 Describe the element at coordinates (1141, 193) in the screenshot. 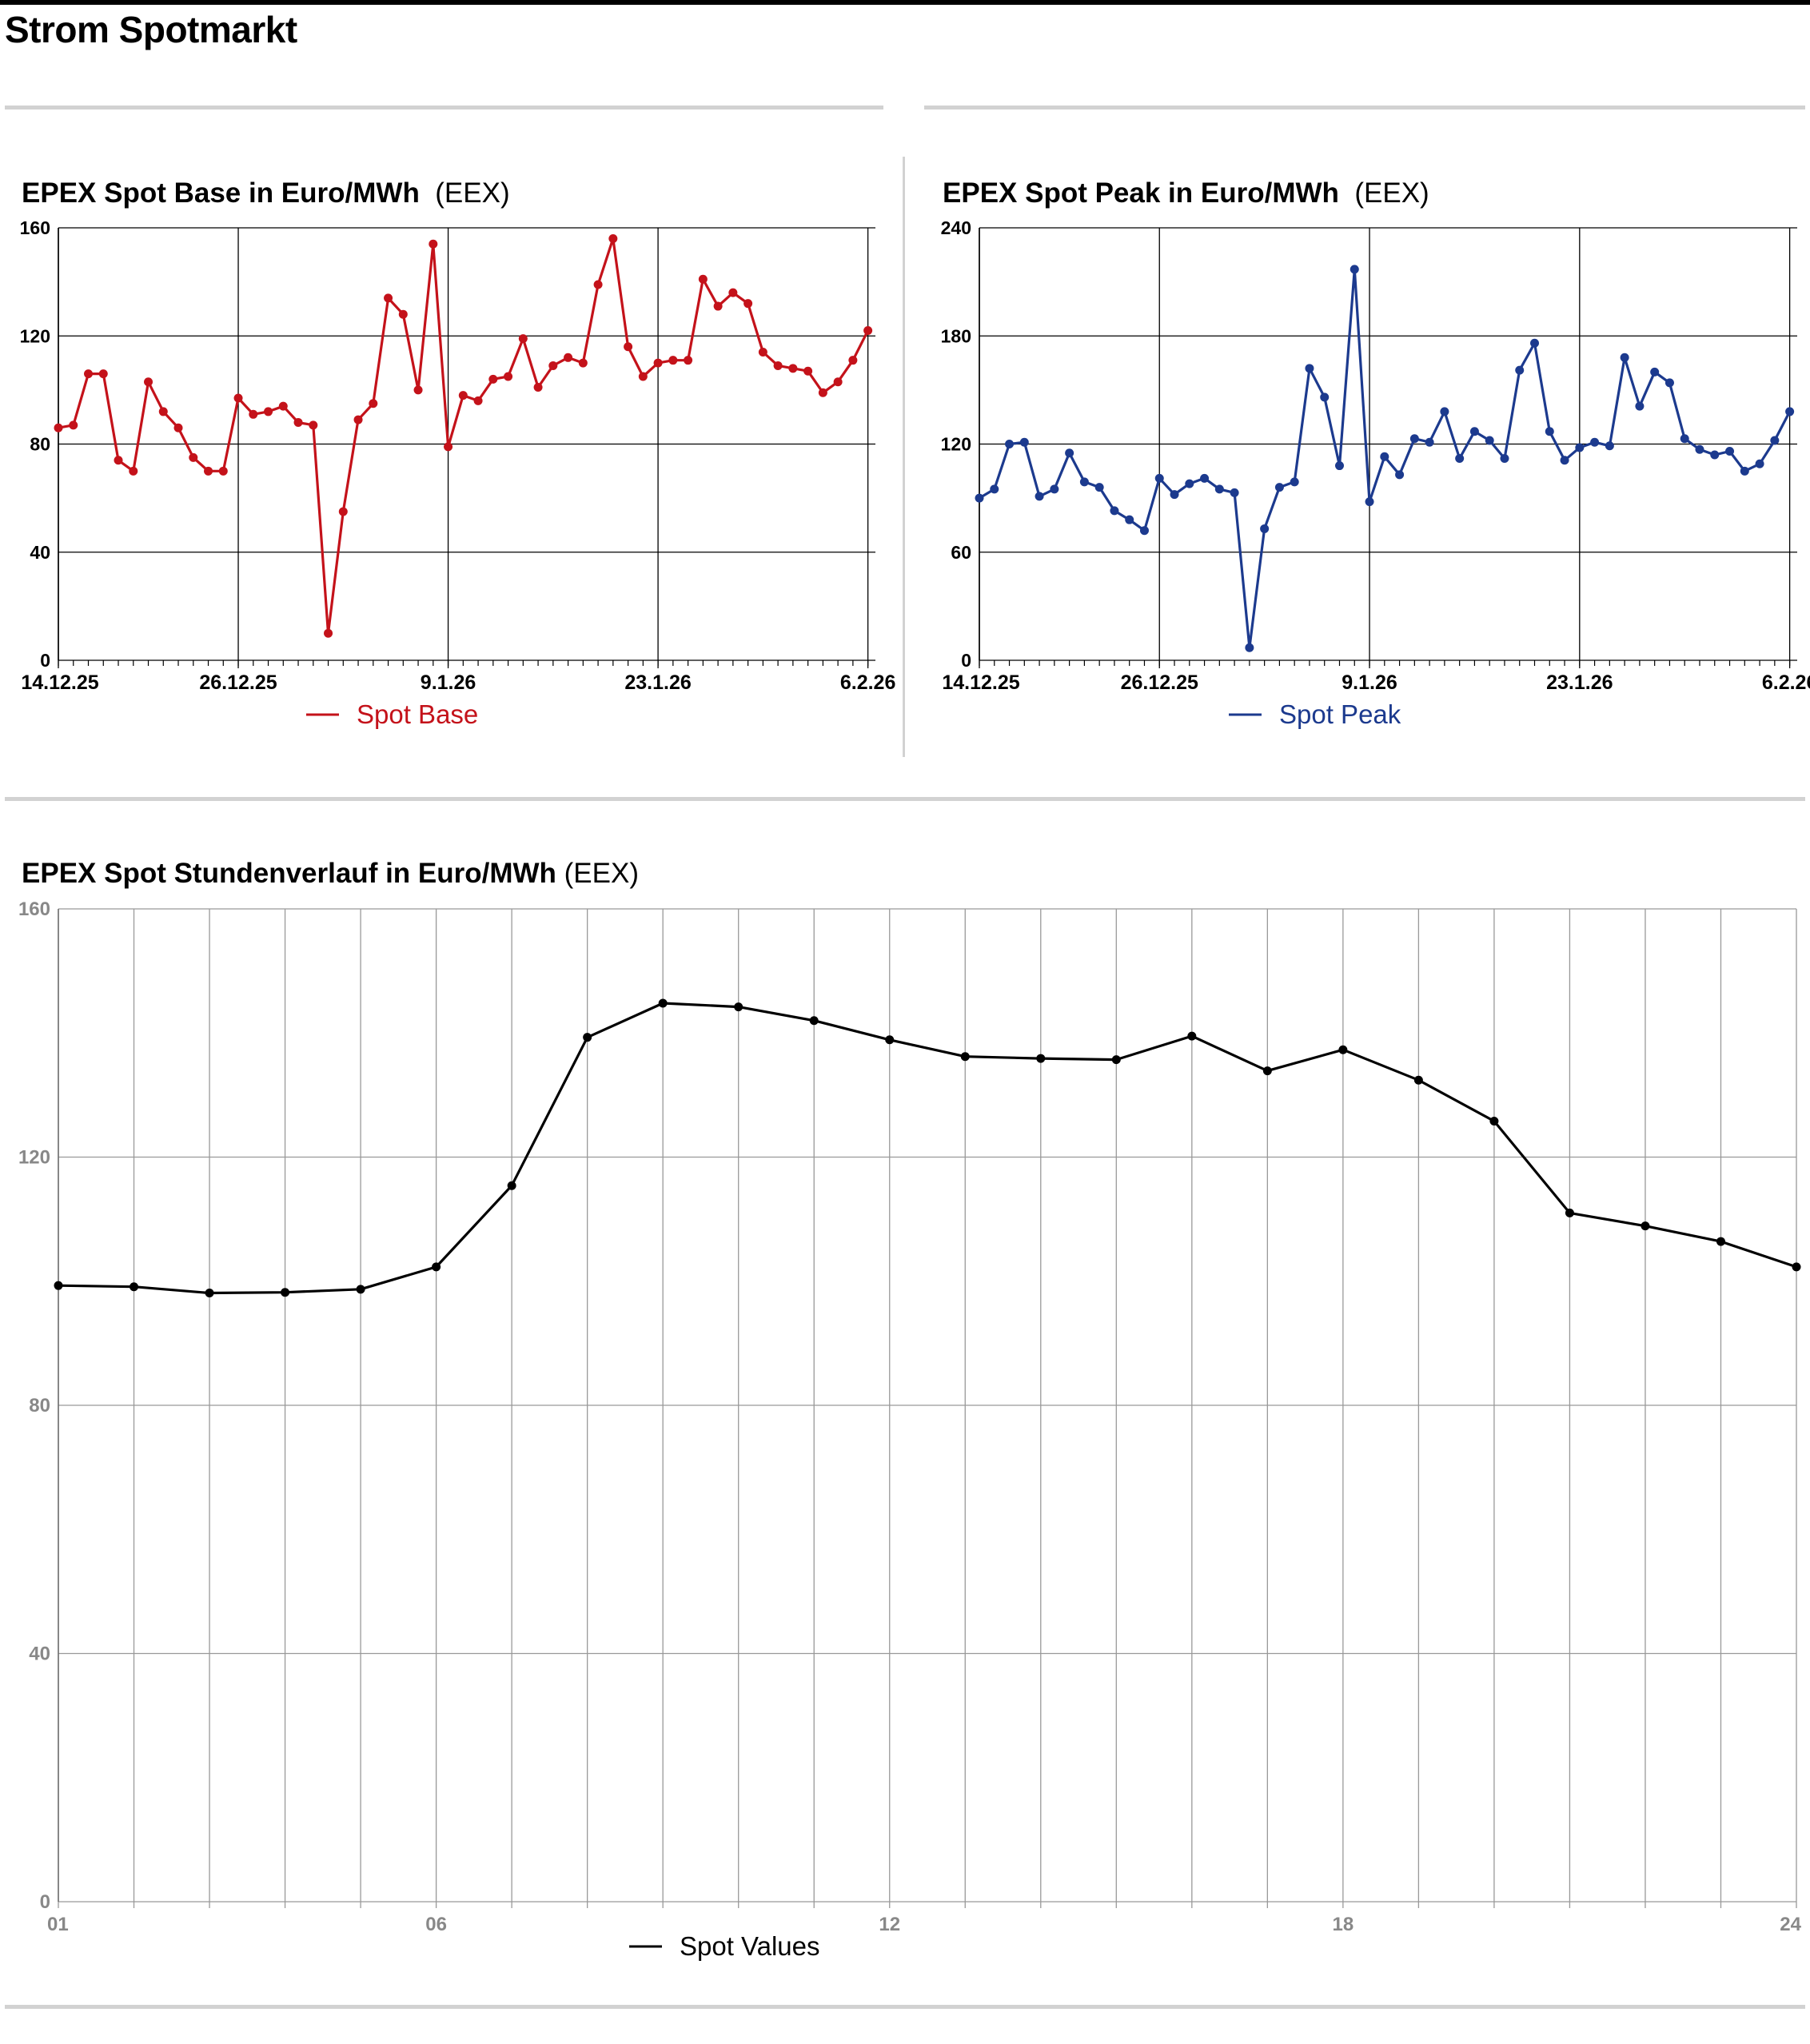

I see `peak-chart-title-text: EPEX Spot Peak in Euro/MWh` at that location.